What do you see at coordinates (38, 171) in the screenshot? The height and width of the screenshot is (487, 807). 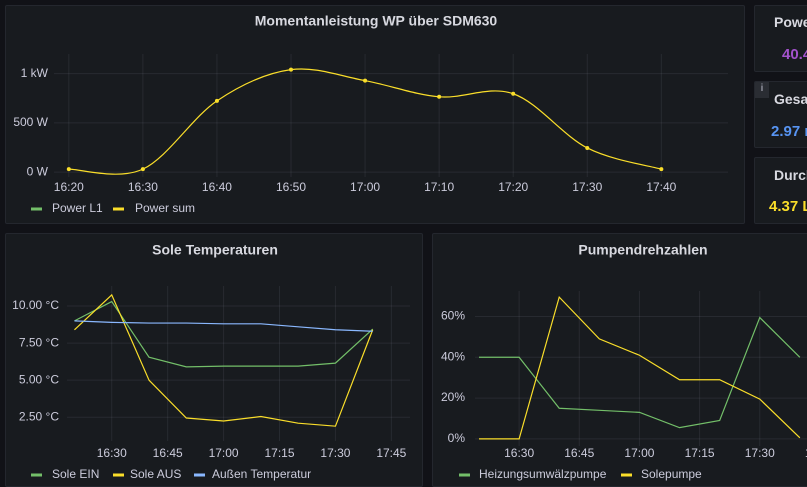 I see `y-tick-label: 0 W` at bounding box center [38, 171].